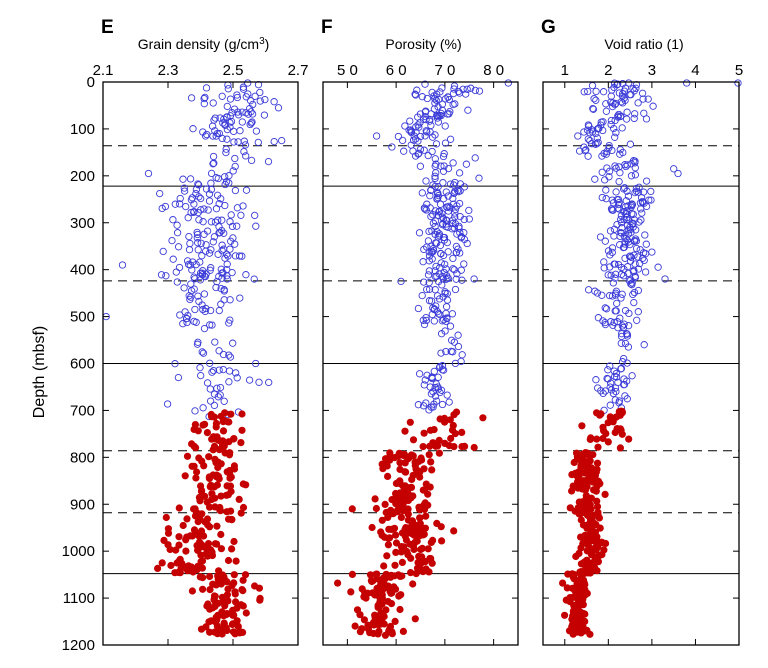 The image size is (768, 668). Describe the element at coordinates (82, 223) in the screenshot. I see `y-tick-label: 300` at that location.